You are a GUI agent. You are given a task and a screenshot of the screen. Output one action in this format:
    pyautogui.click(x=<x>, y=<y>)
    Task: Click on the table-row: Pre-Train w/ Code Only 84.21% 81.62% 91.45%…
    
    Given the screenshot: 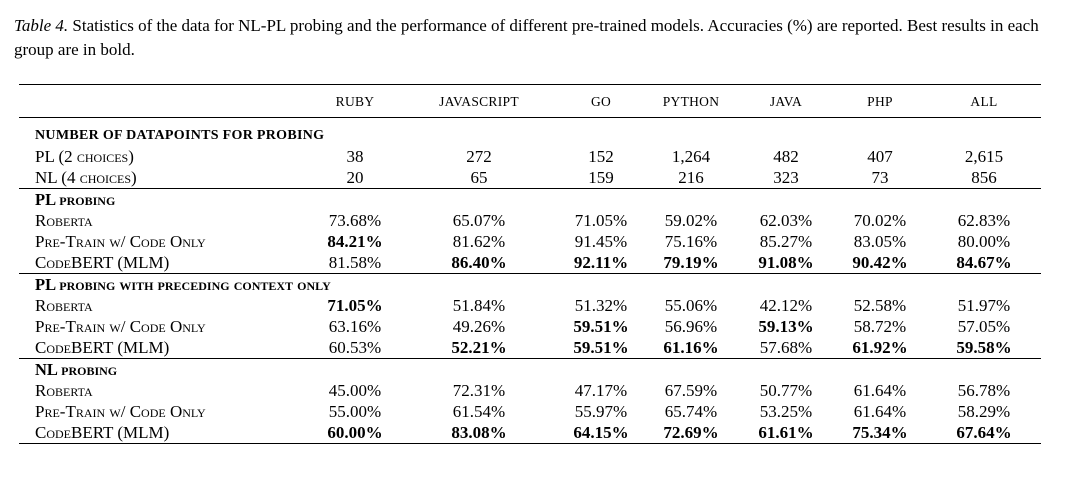 What is the action you would take?
    pyautogui.click(x=530, y=241)
    